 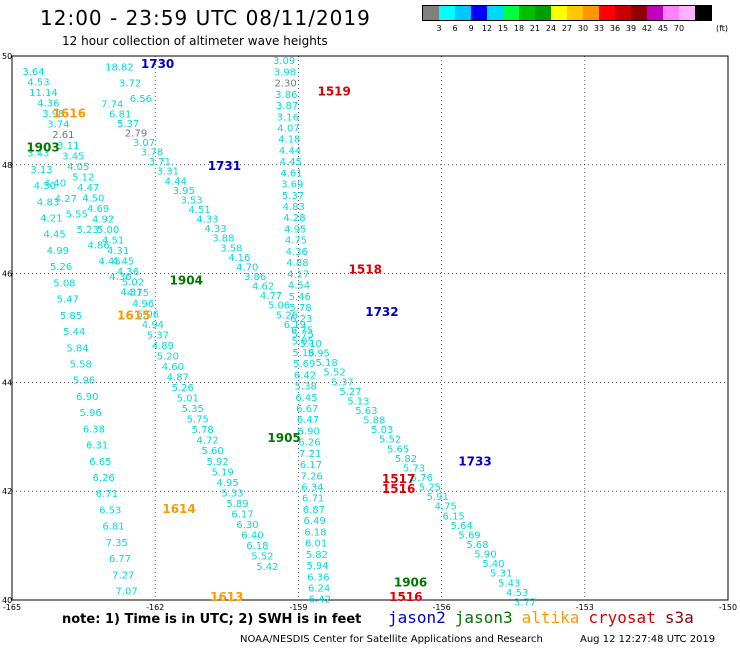 I want to click on color-legend-tick: 30, so click(x=583, y=28).